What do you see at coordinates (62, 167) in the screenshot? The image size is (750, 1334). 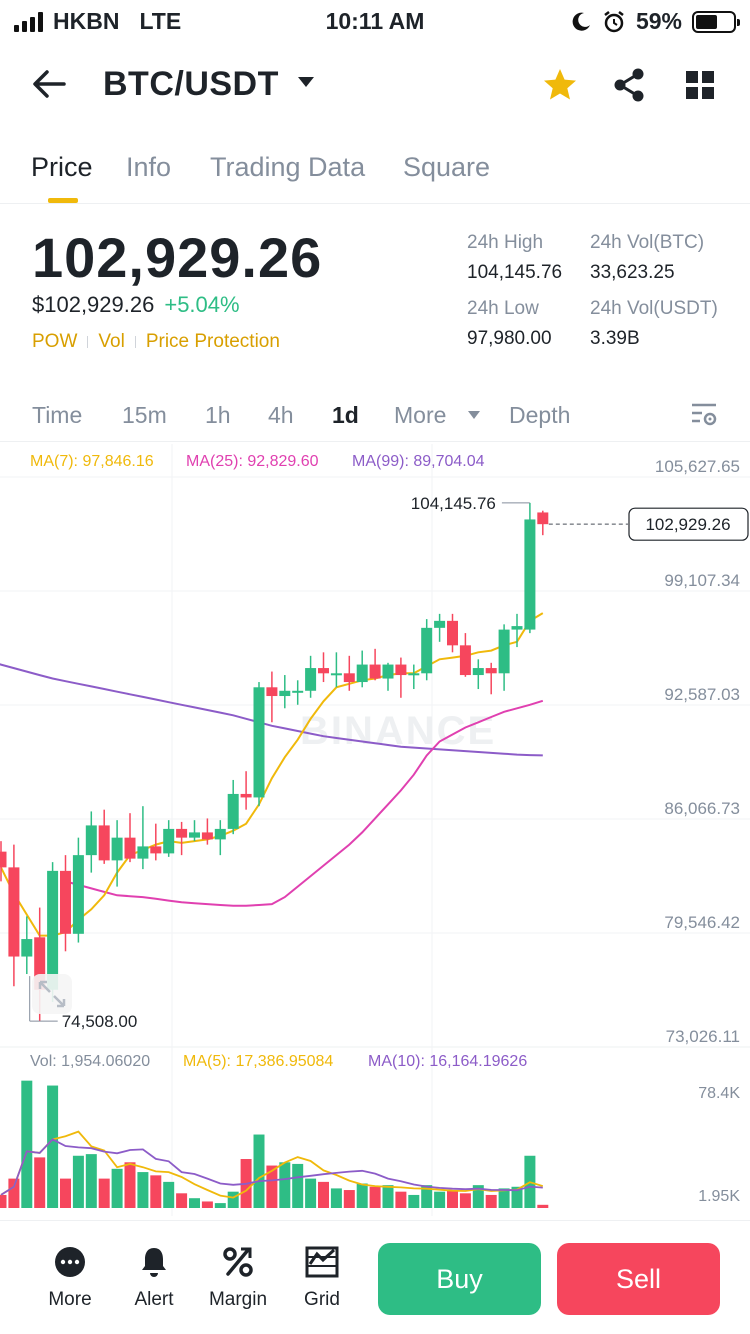 I see `tab-price: Price` at bounding box center [62, 167].